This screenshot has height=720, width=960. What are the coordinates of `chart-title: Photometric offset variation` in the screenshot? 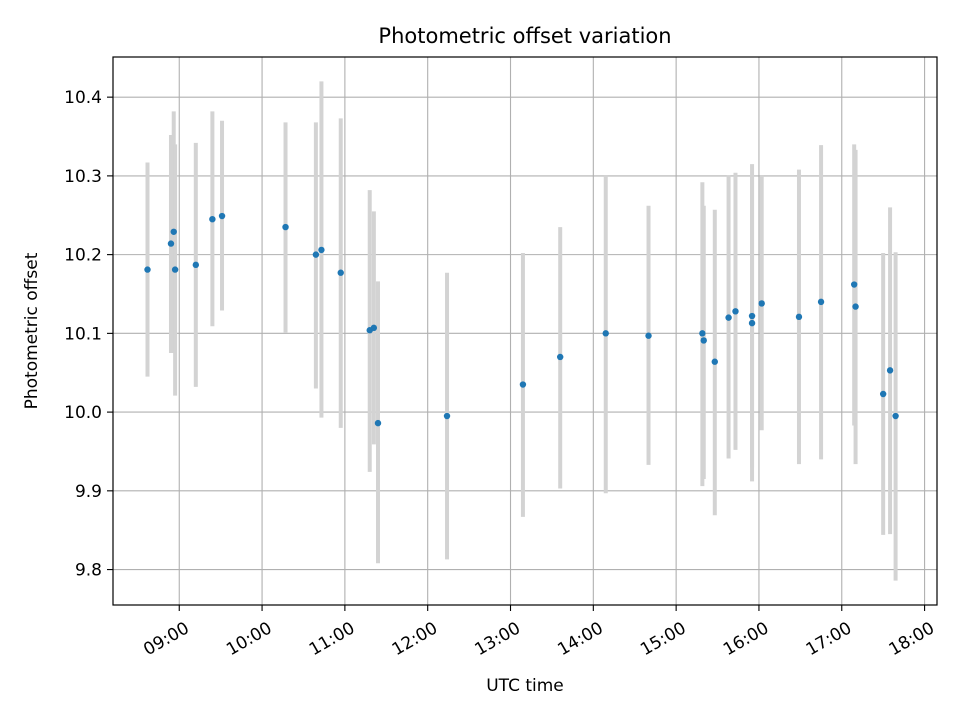 It's located at (524, 36).